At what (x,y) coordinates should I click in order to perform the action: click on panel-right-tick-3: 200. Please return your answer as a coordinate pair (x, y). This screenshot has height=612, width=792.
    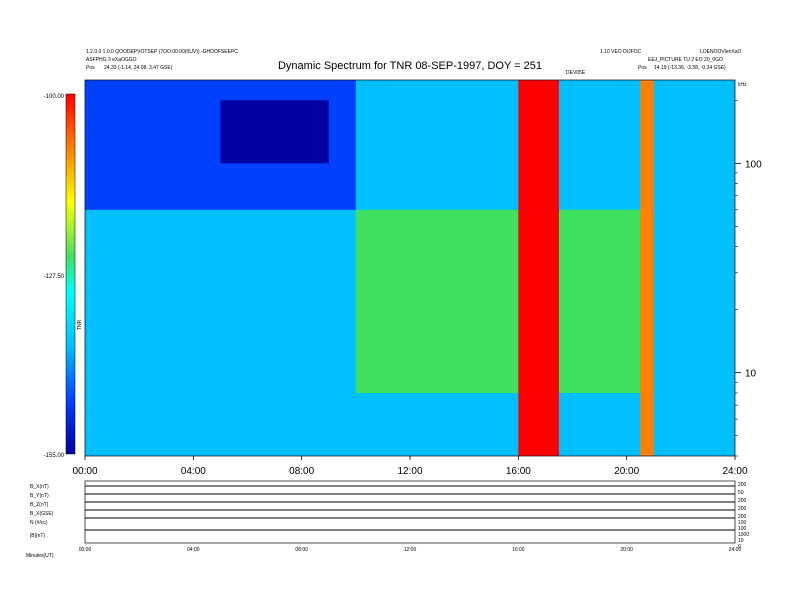
    Looking at the image, I should click on (742, 501).